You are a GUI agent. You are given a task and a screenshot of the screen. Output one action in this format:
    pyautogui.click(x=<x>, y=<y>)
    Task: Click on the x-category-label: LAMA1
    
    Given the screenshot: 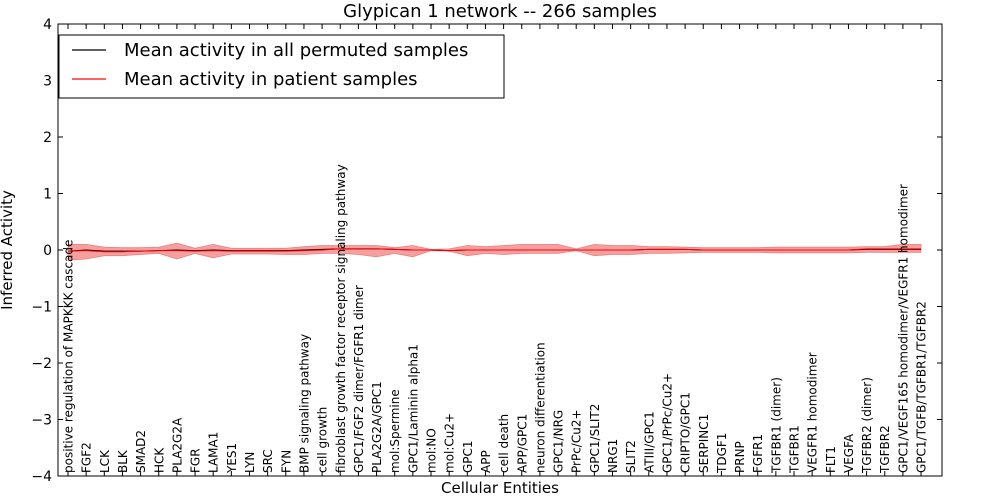 What is the action you would take?
    pyautogui.click(x=214, y=452)
    